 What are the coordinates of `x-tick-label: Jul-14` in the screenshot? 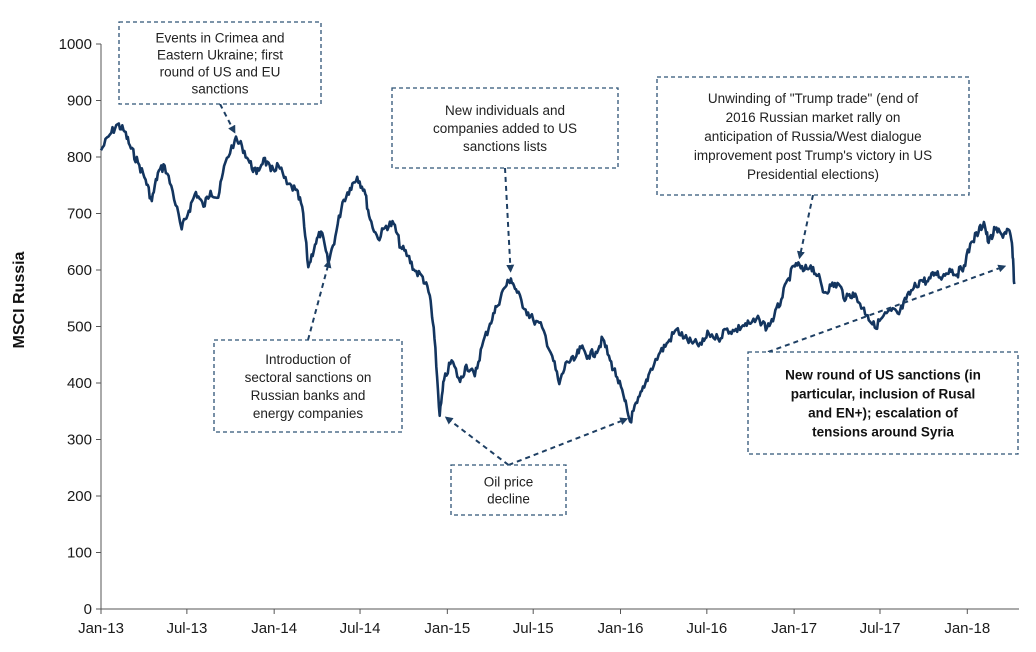 It's located at (360, 628).